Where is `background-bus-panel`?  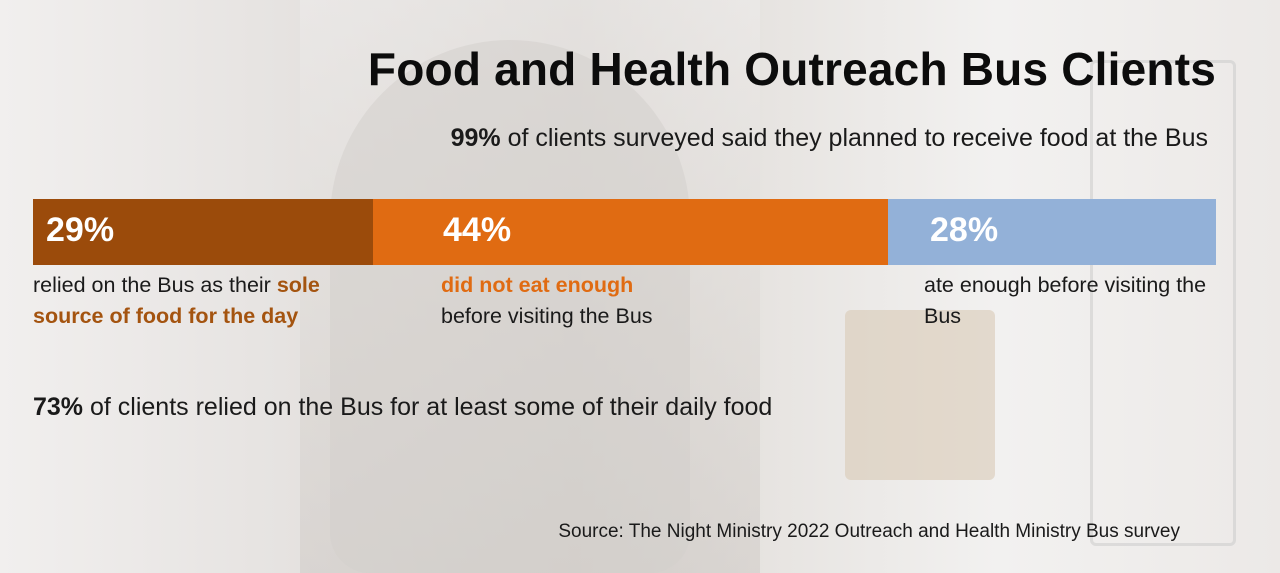
background-bus-panel is located at coordinates (1163, 303).